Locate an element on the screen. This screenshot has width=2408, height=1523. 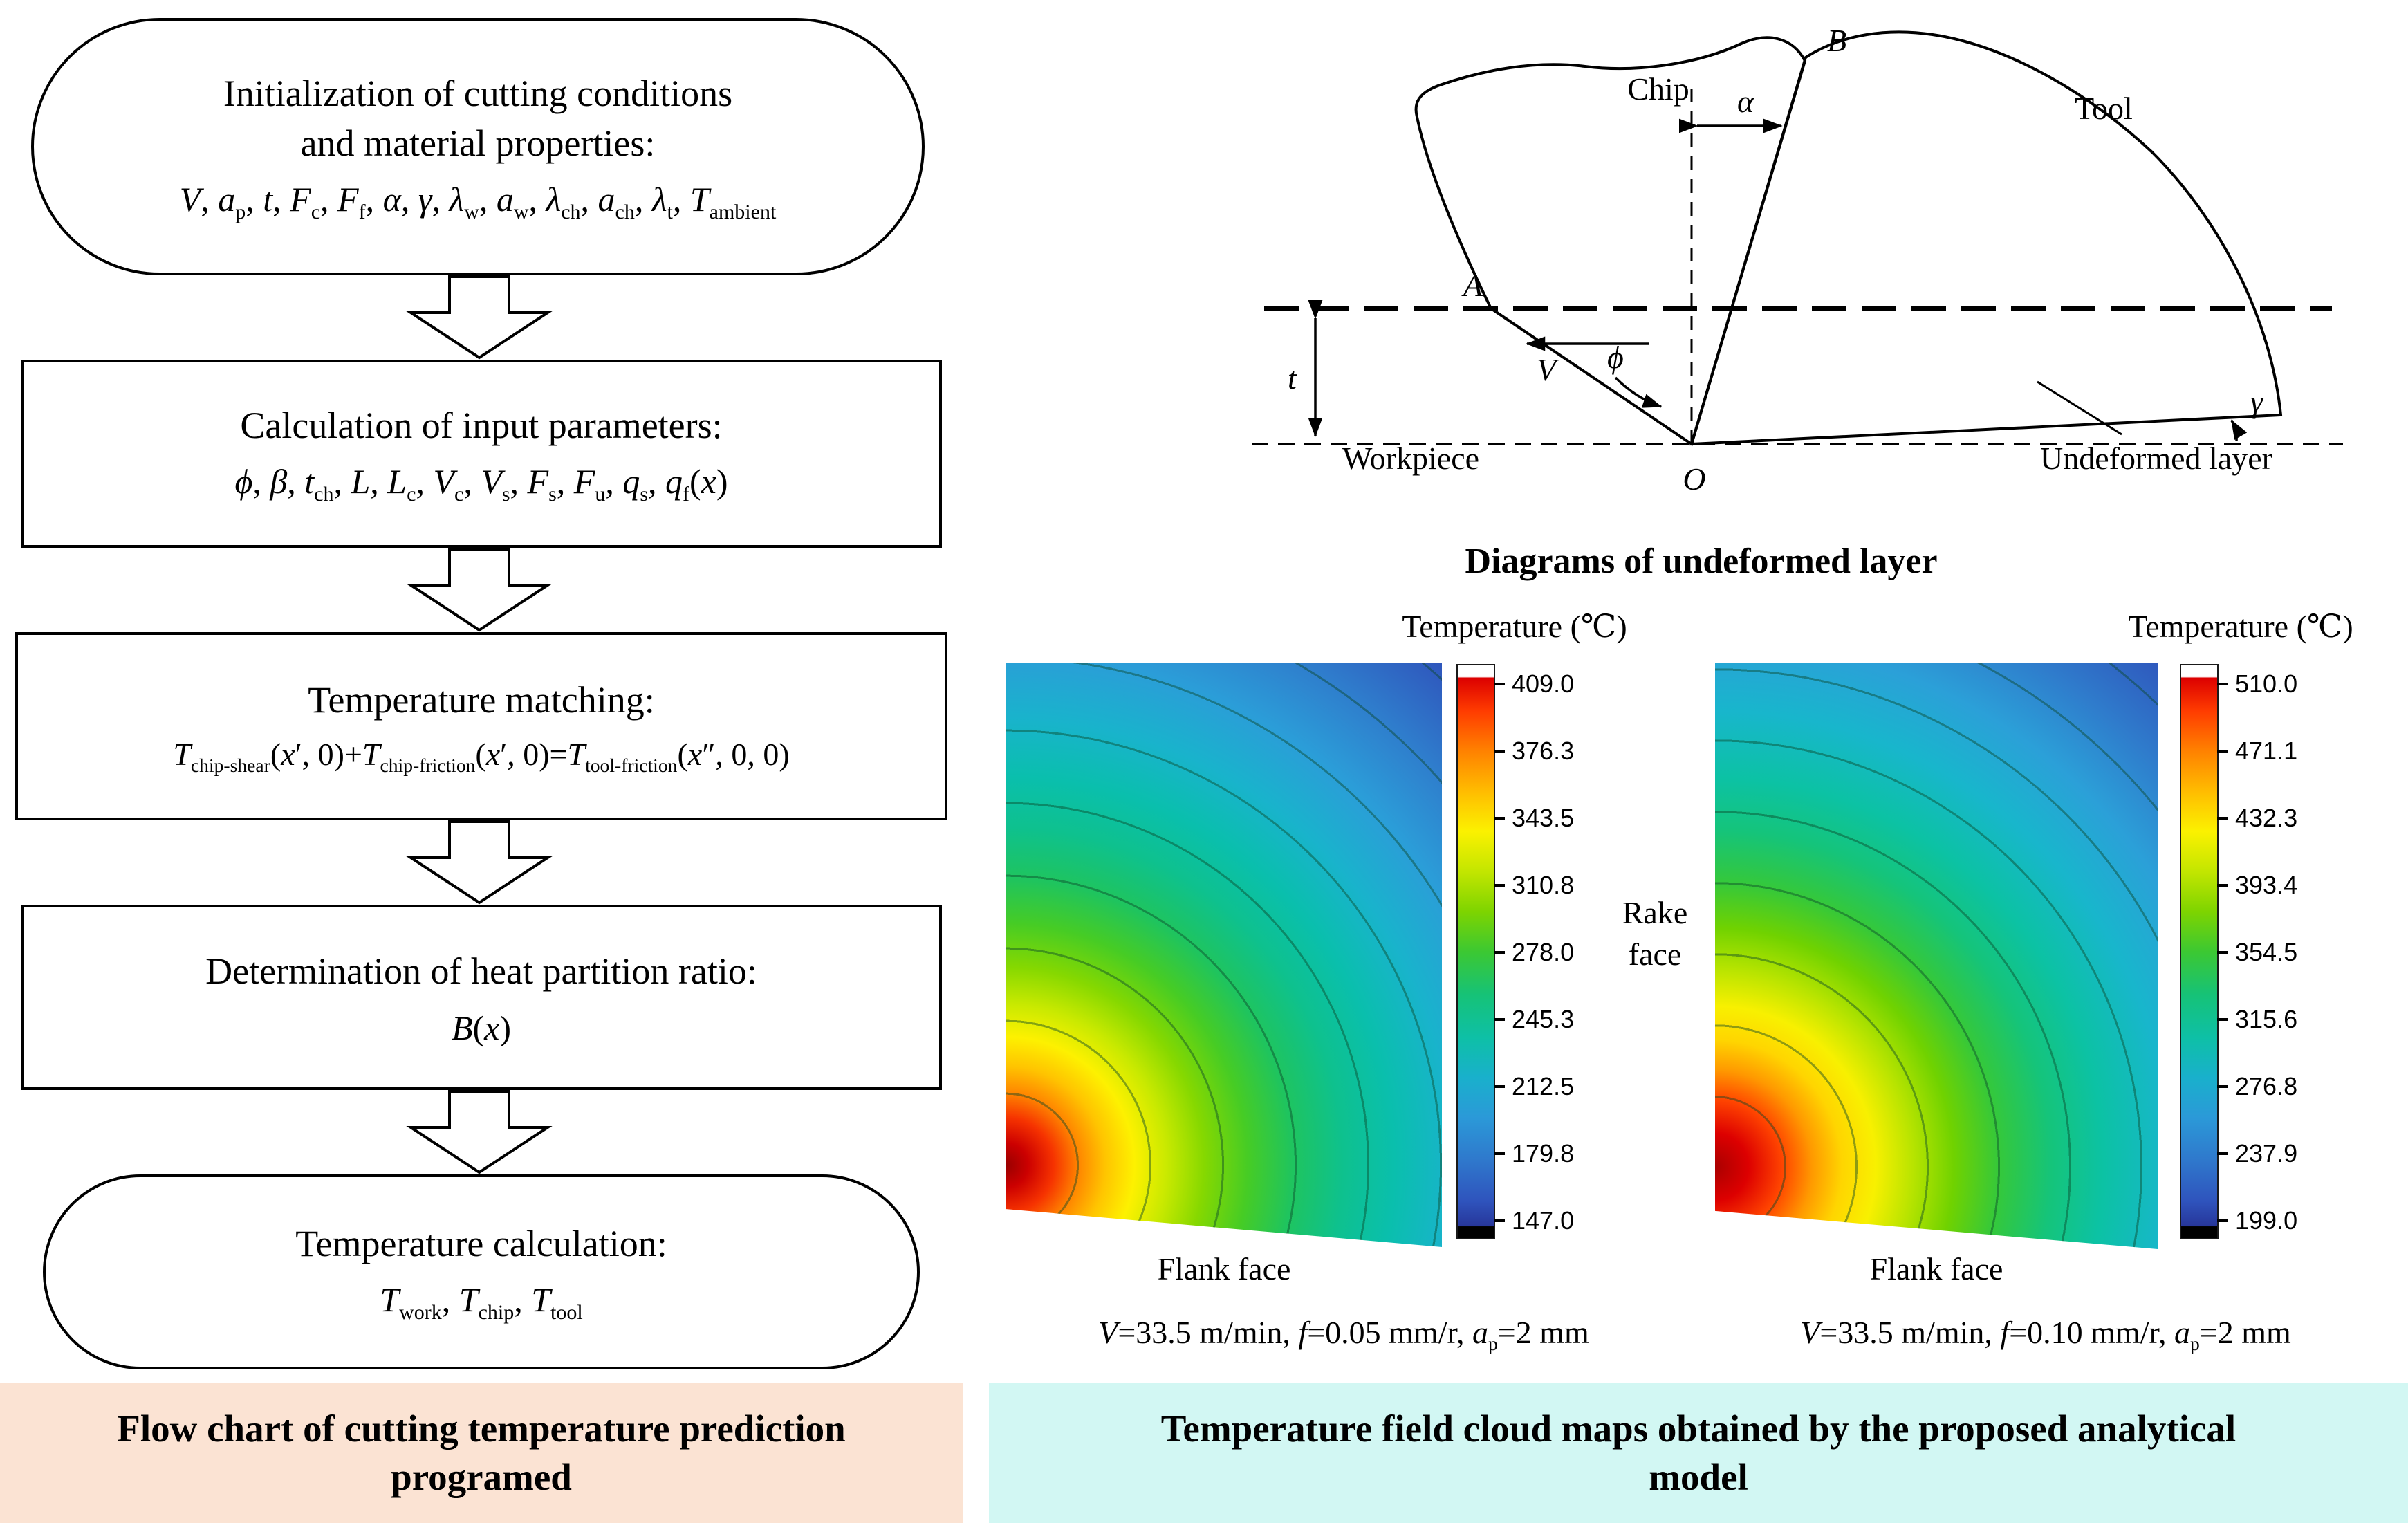
maps-caption-line2: model is located at coordinates (1699, 1477).